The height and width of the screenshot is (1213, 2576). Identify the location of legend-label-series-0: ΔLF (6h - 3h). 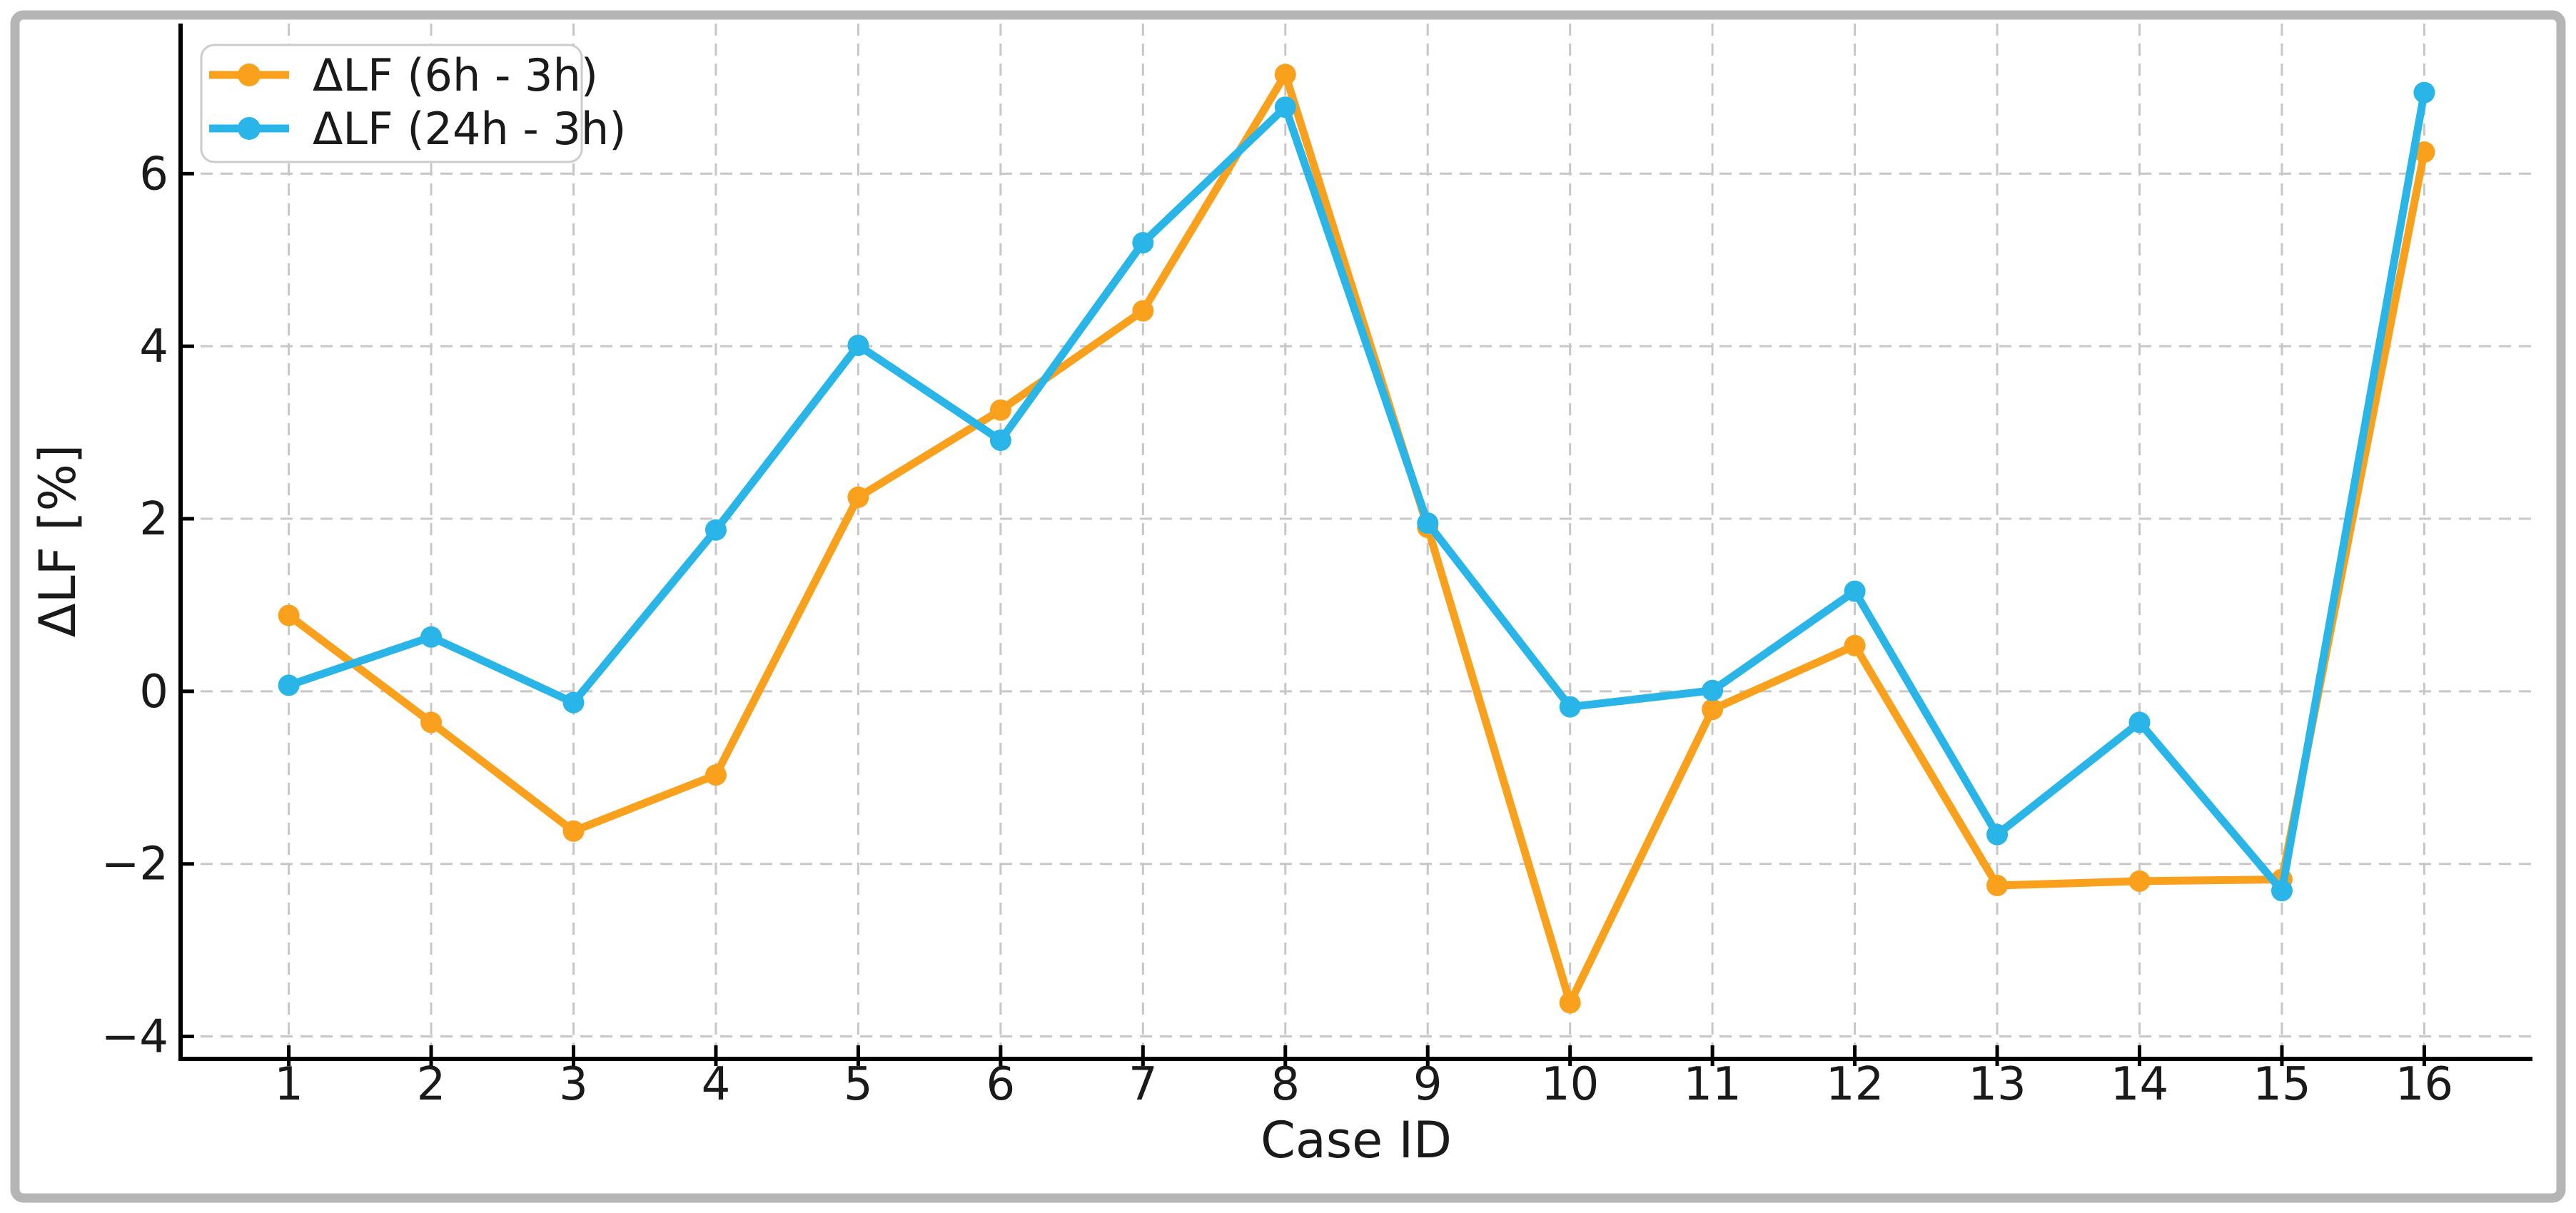
(455, 75).